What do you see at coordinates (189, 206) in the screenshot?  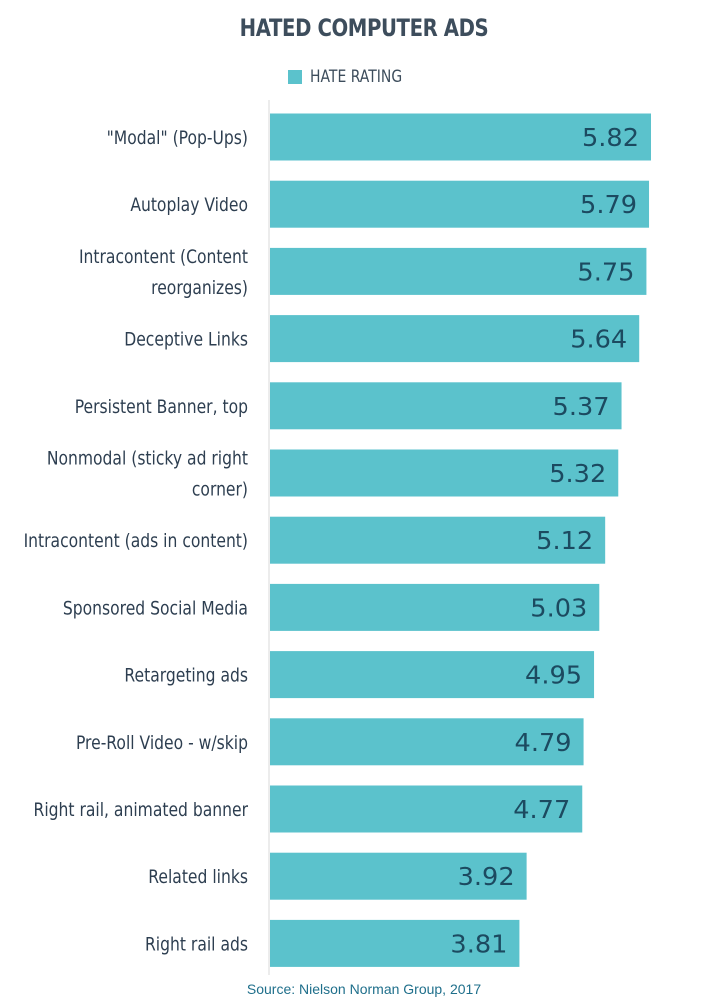 I see `category-label: Autoplay Video` at bounding box center [189, 206].